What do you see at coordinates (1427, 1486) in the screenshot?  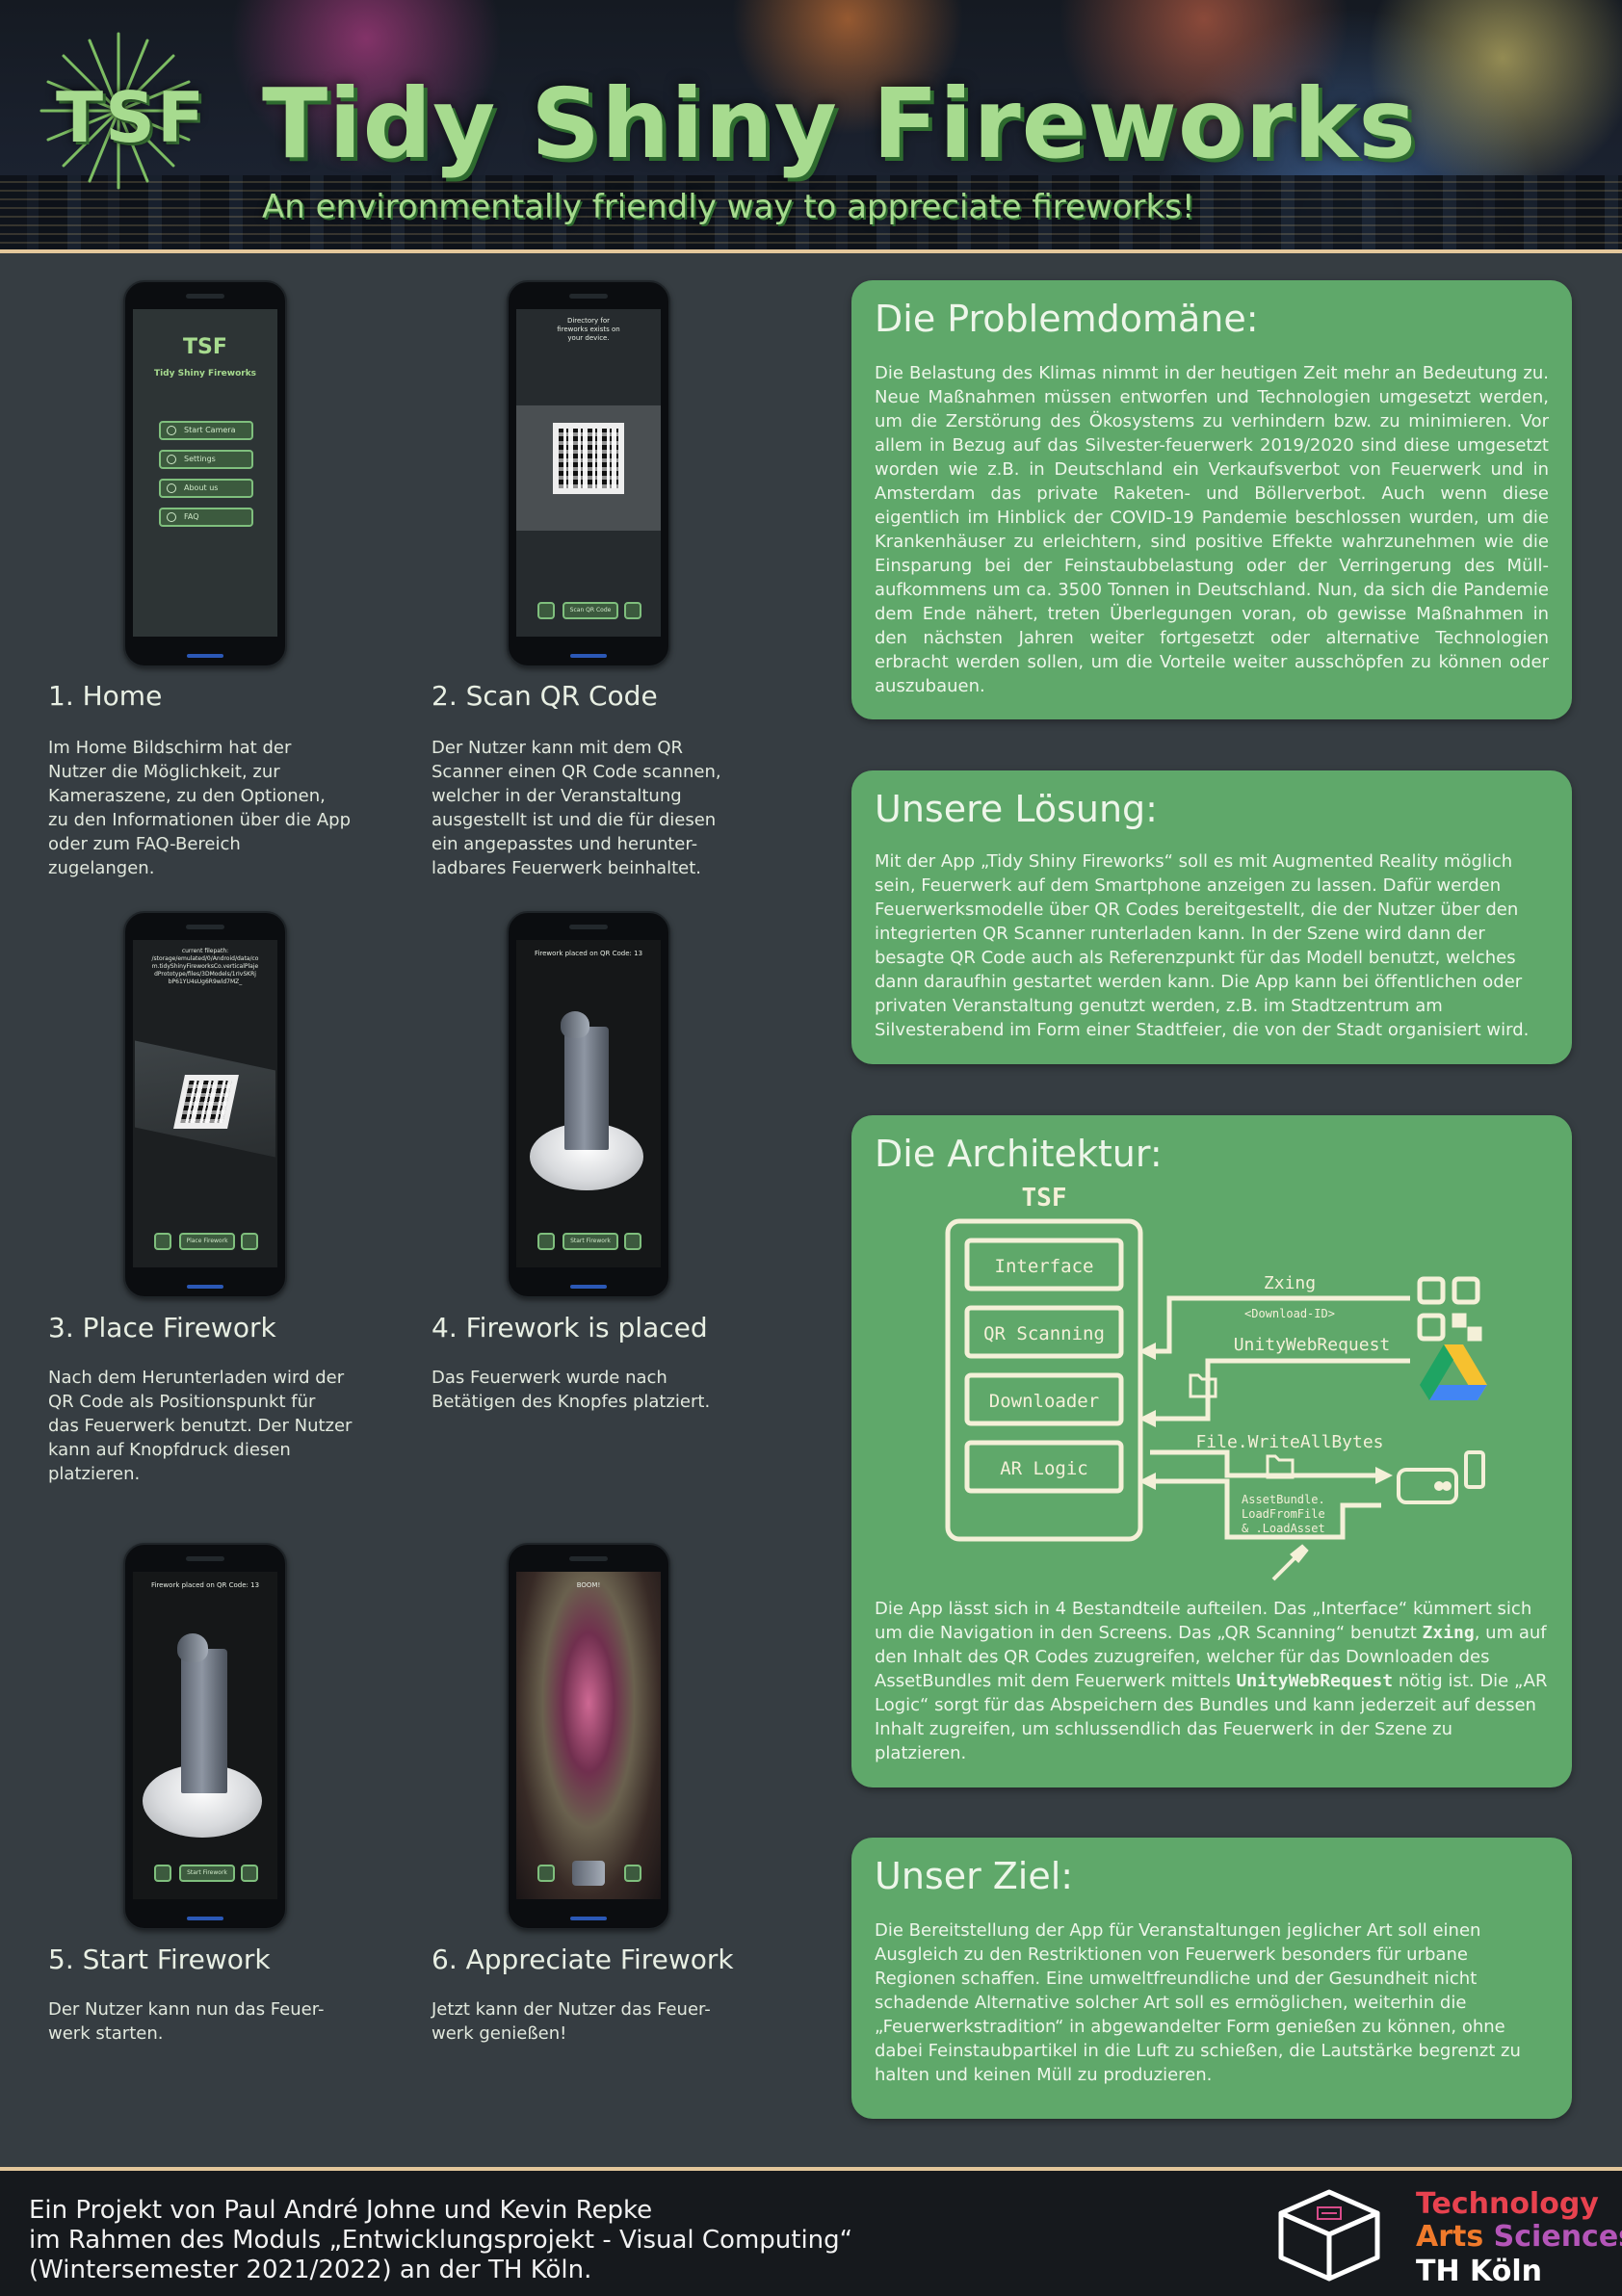 I see `device-icon` at bounding box center [1427, 1486].